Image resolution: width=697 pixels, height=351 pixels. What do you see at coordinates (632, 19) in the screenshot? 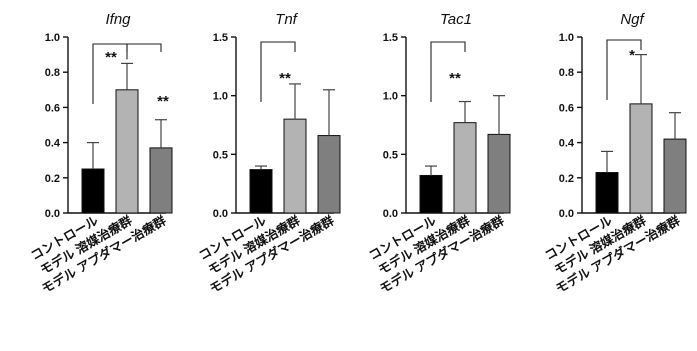
I see `panel-title: Ngf` at bounding box center [632, 19].